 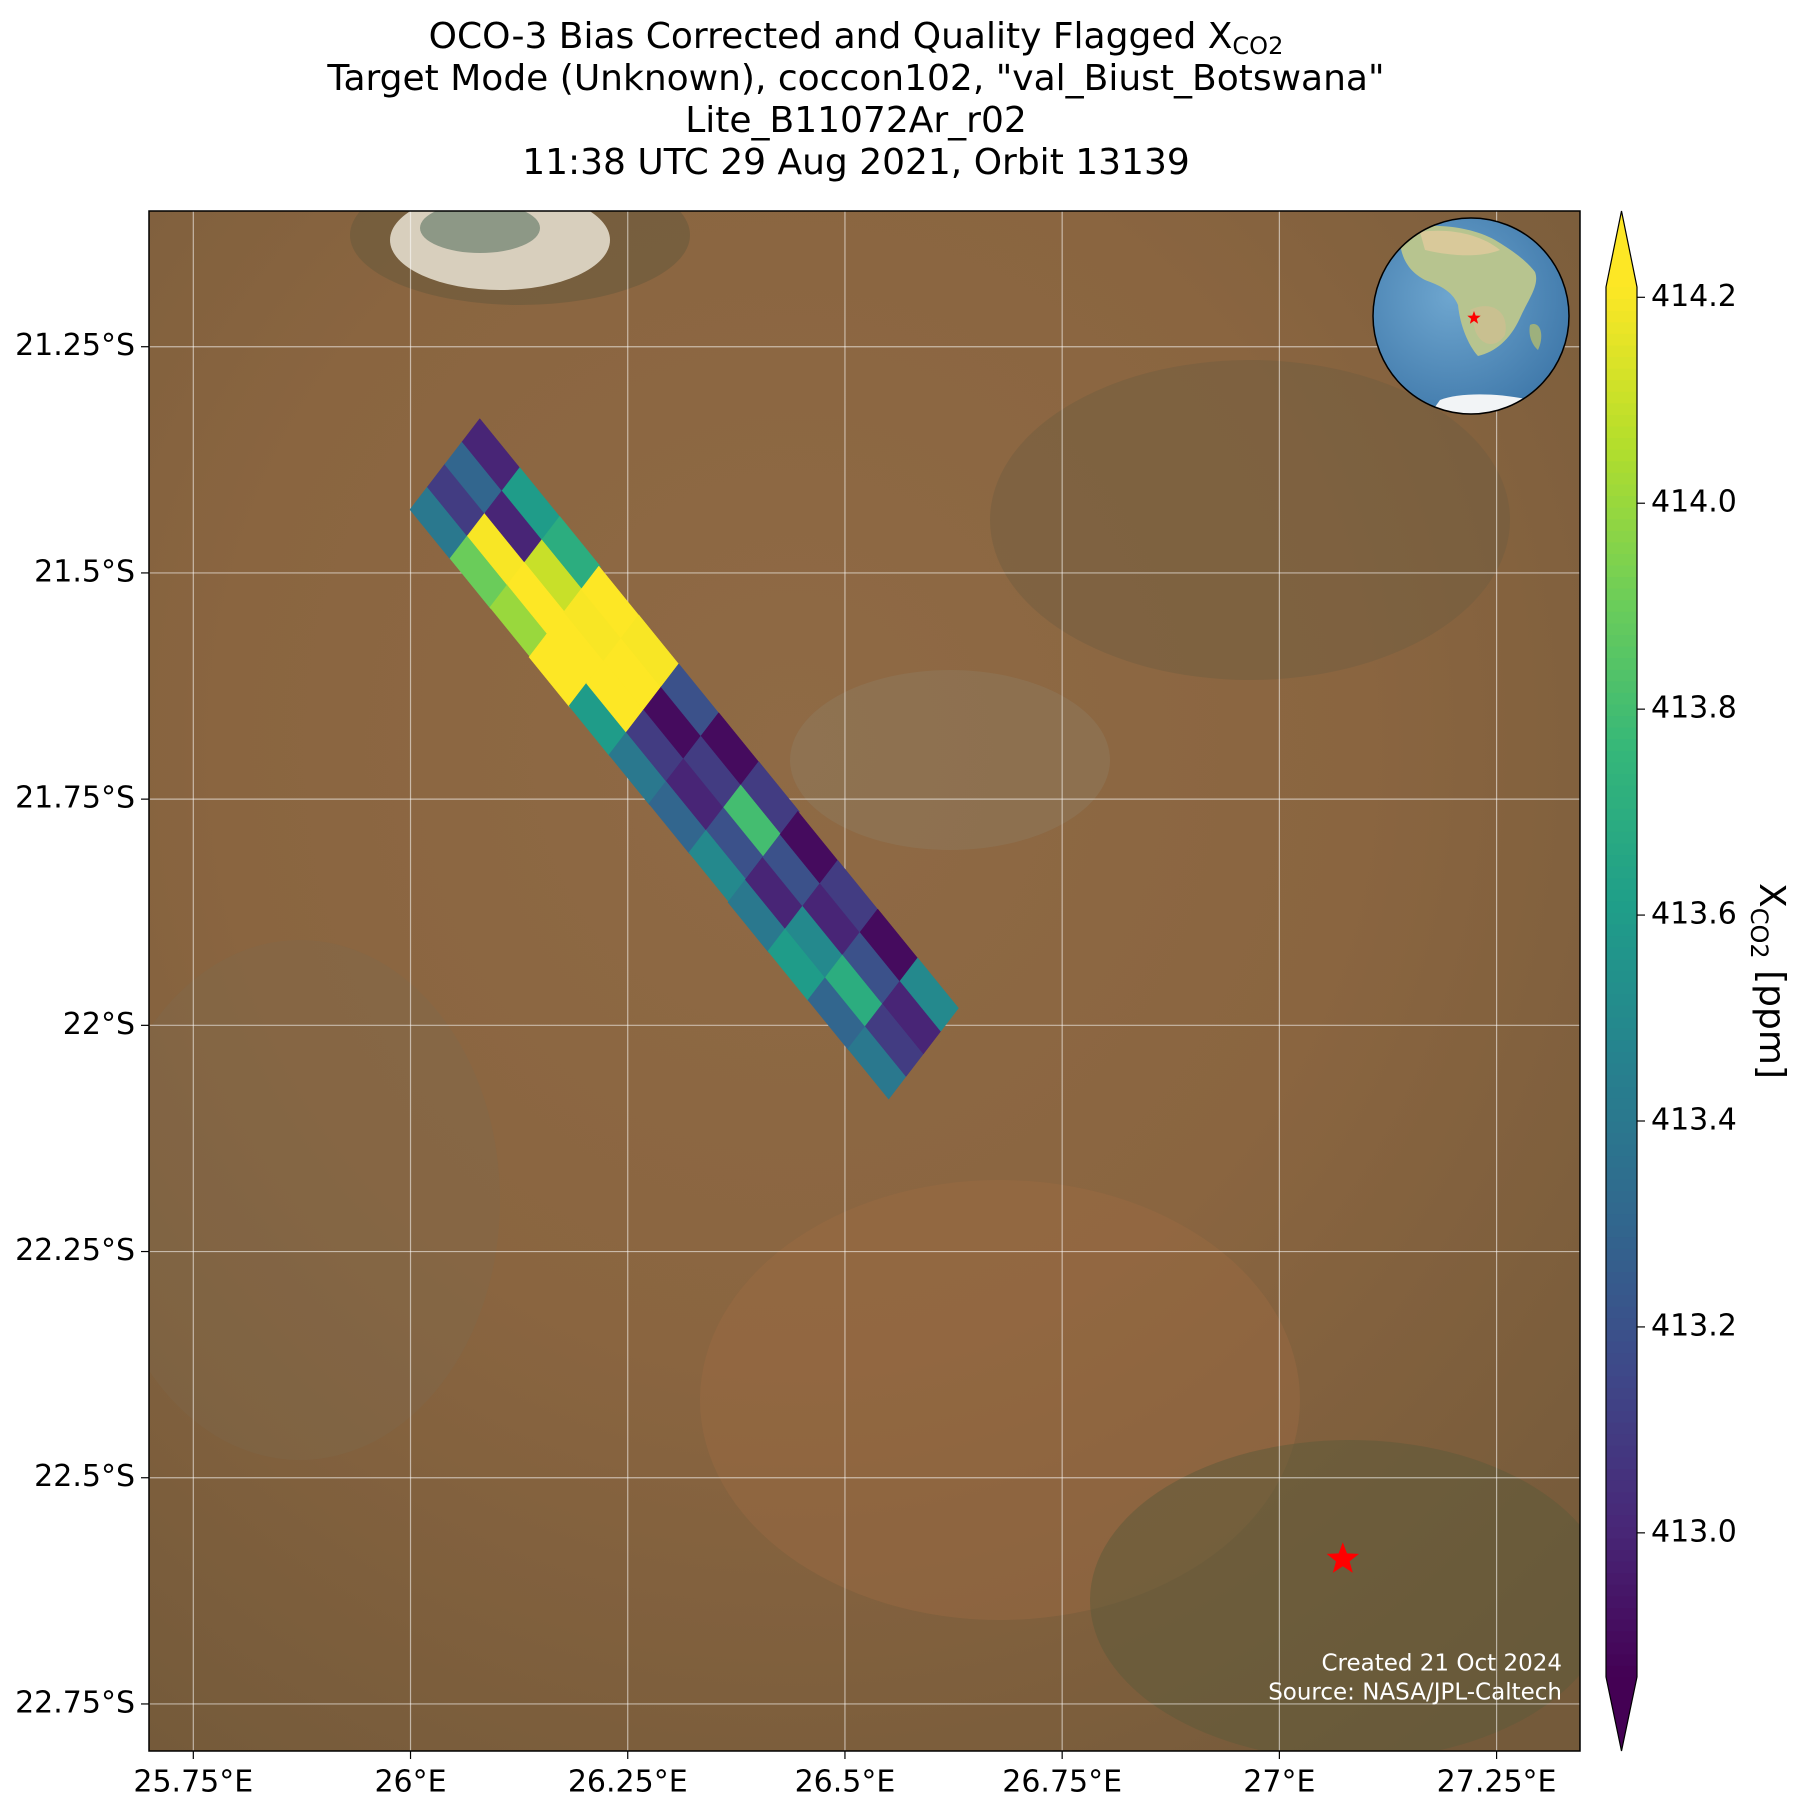 I want to click on colorbar-label: XCO2 [ppm], so click(x=1768, y=981).